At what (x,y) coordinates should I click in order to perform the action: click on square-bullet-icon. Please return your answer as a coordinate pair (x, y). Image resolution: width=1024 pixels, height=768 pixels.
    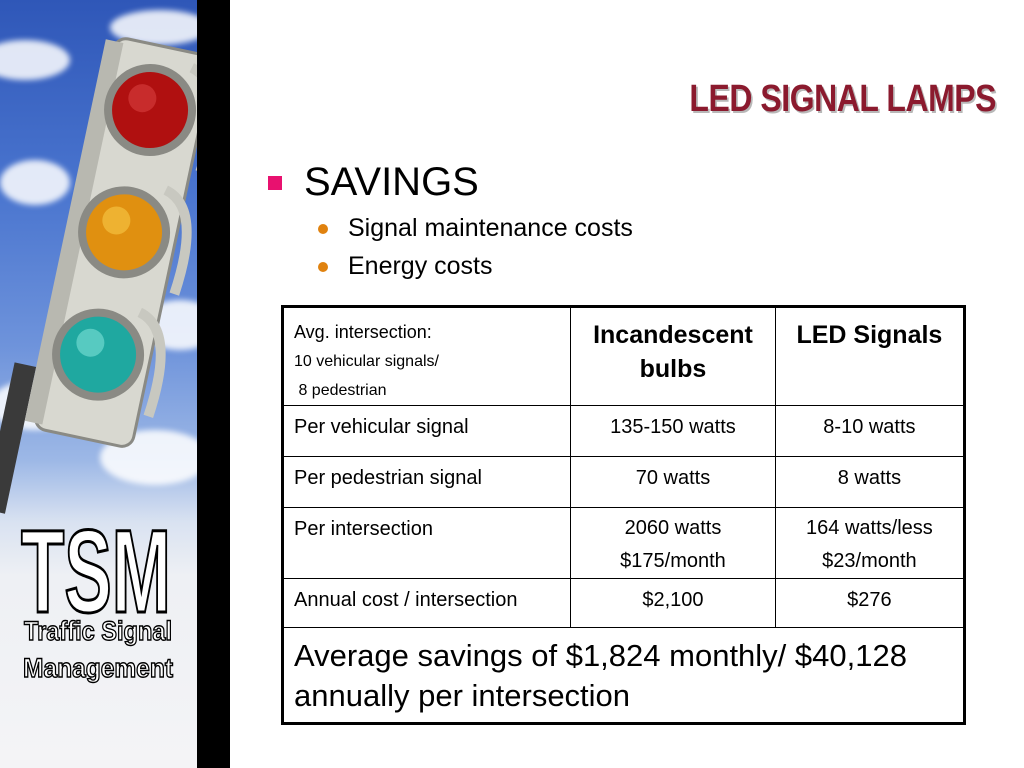
    Looking at the image, I should click on (275, 182).